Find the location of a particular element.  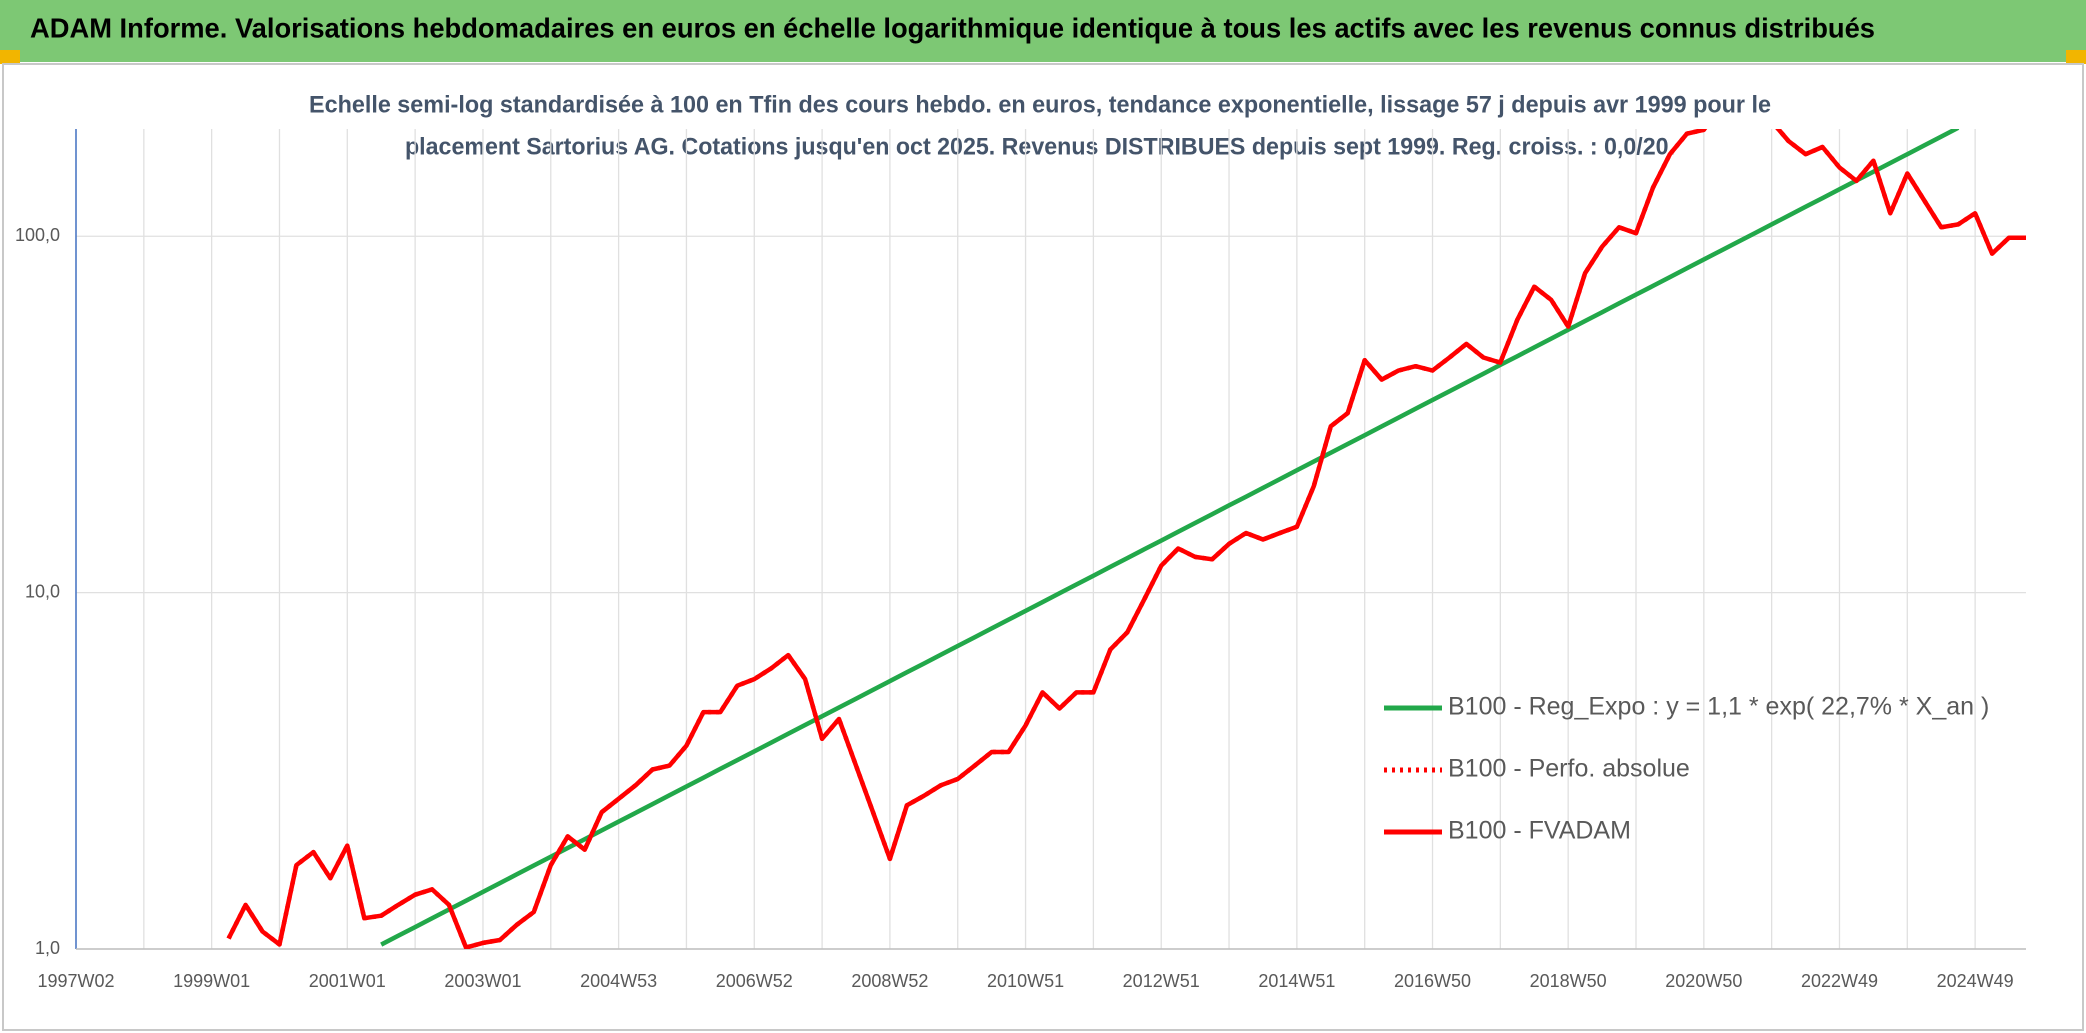

x-tick-label: 2008W52 is located at coordinates (889, 981).